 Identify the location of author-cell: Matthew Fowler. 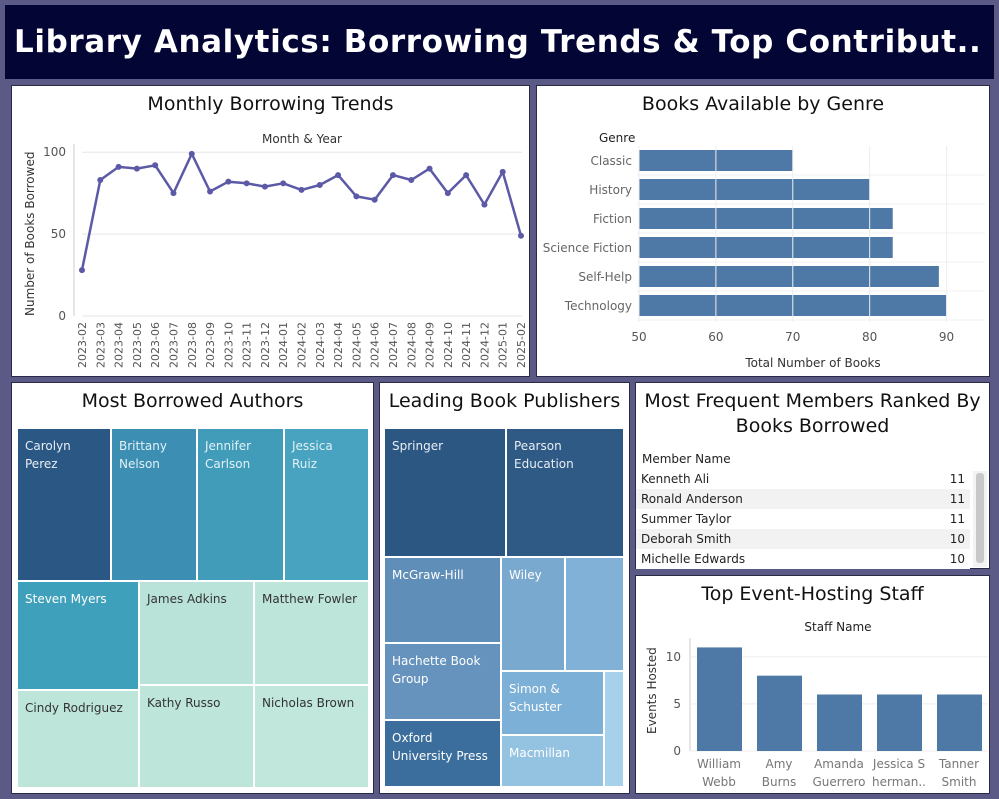
(311, 633).